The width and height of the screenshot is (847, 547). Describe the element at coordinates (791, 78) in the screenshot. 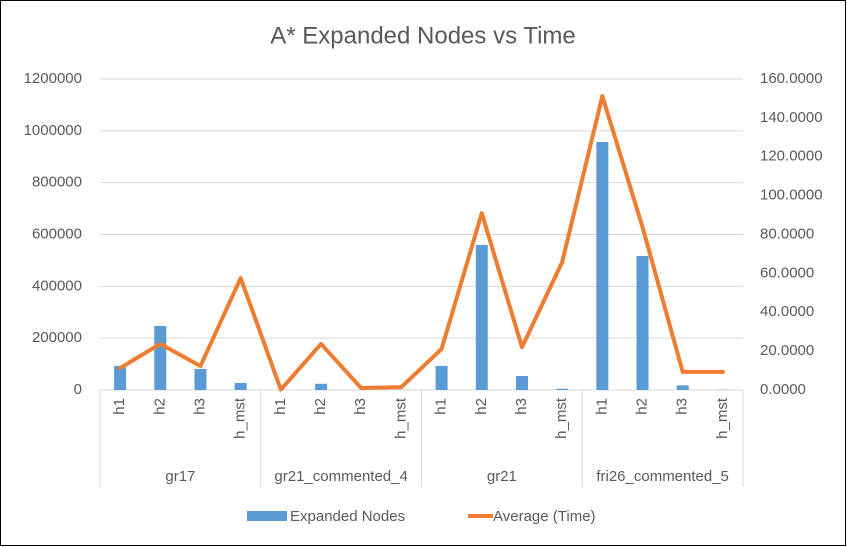

I see `y2-tick-label: 160.0000` at that location.